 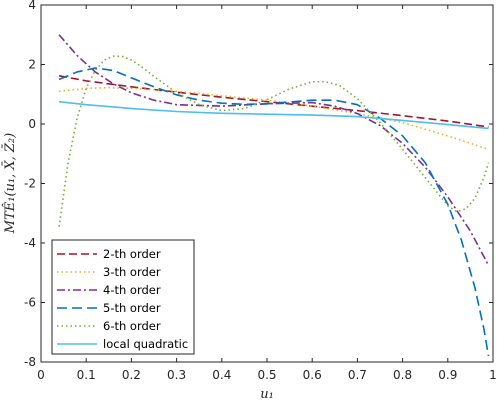 I want to click on x-tick-label: 0, so click(x=41, y=375).